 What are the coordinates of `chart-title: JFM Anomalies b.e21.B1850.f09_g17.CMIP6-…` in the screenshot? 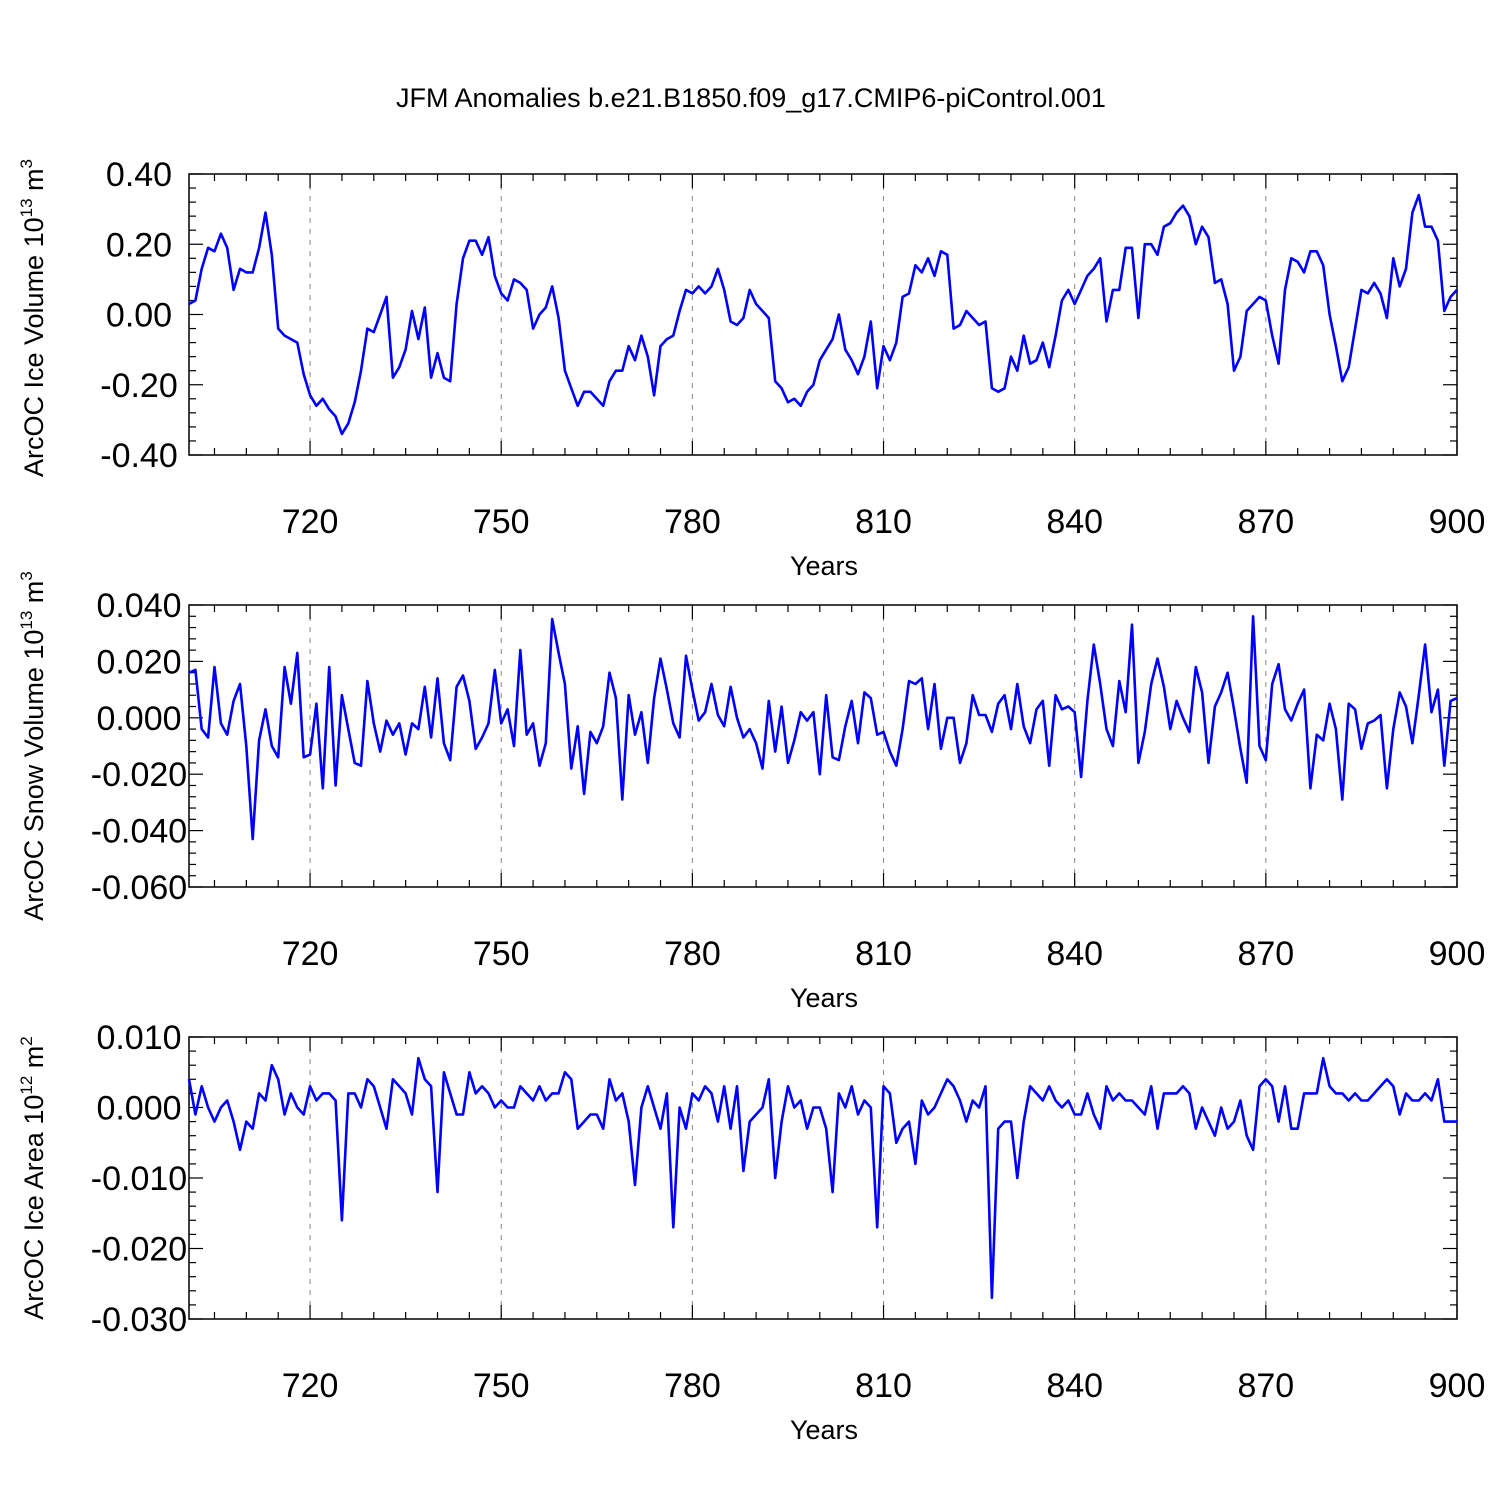 It's located at (751, 98).